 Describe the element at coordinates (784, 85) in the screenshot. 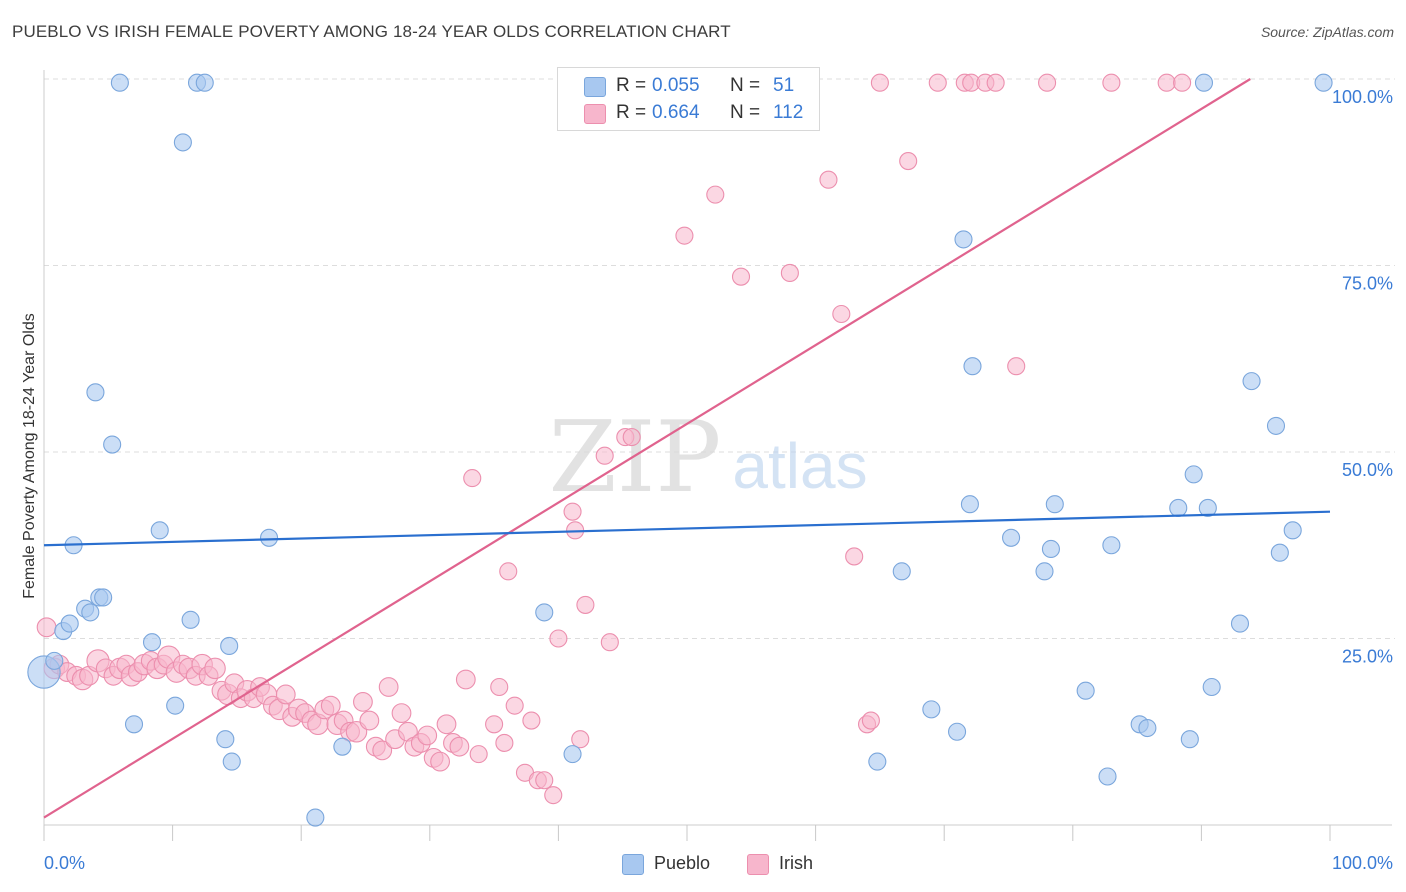

I see `pueblo-n-value: 51` at that location.